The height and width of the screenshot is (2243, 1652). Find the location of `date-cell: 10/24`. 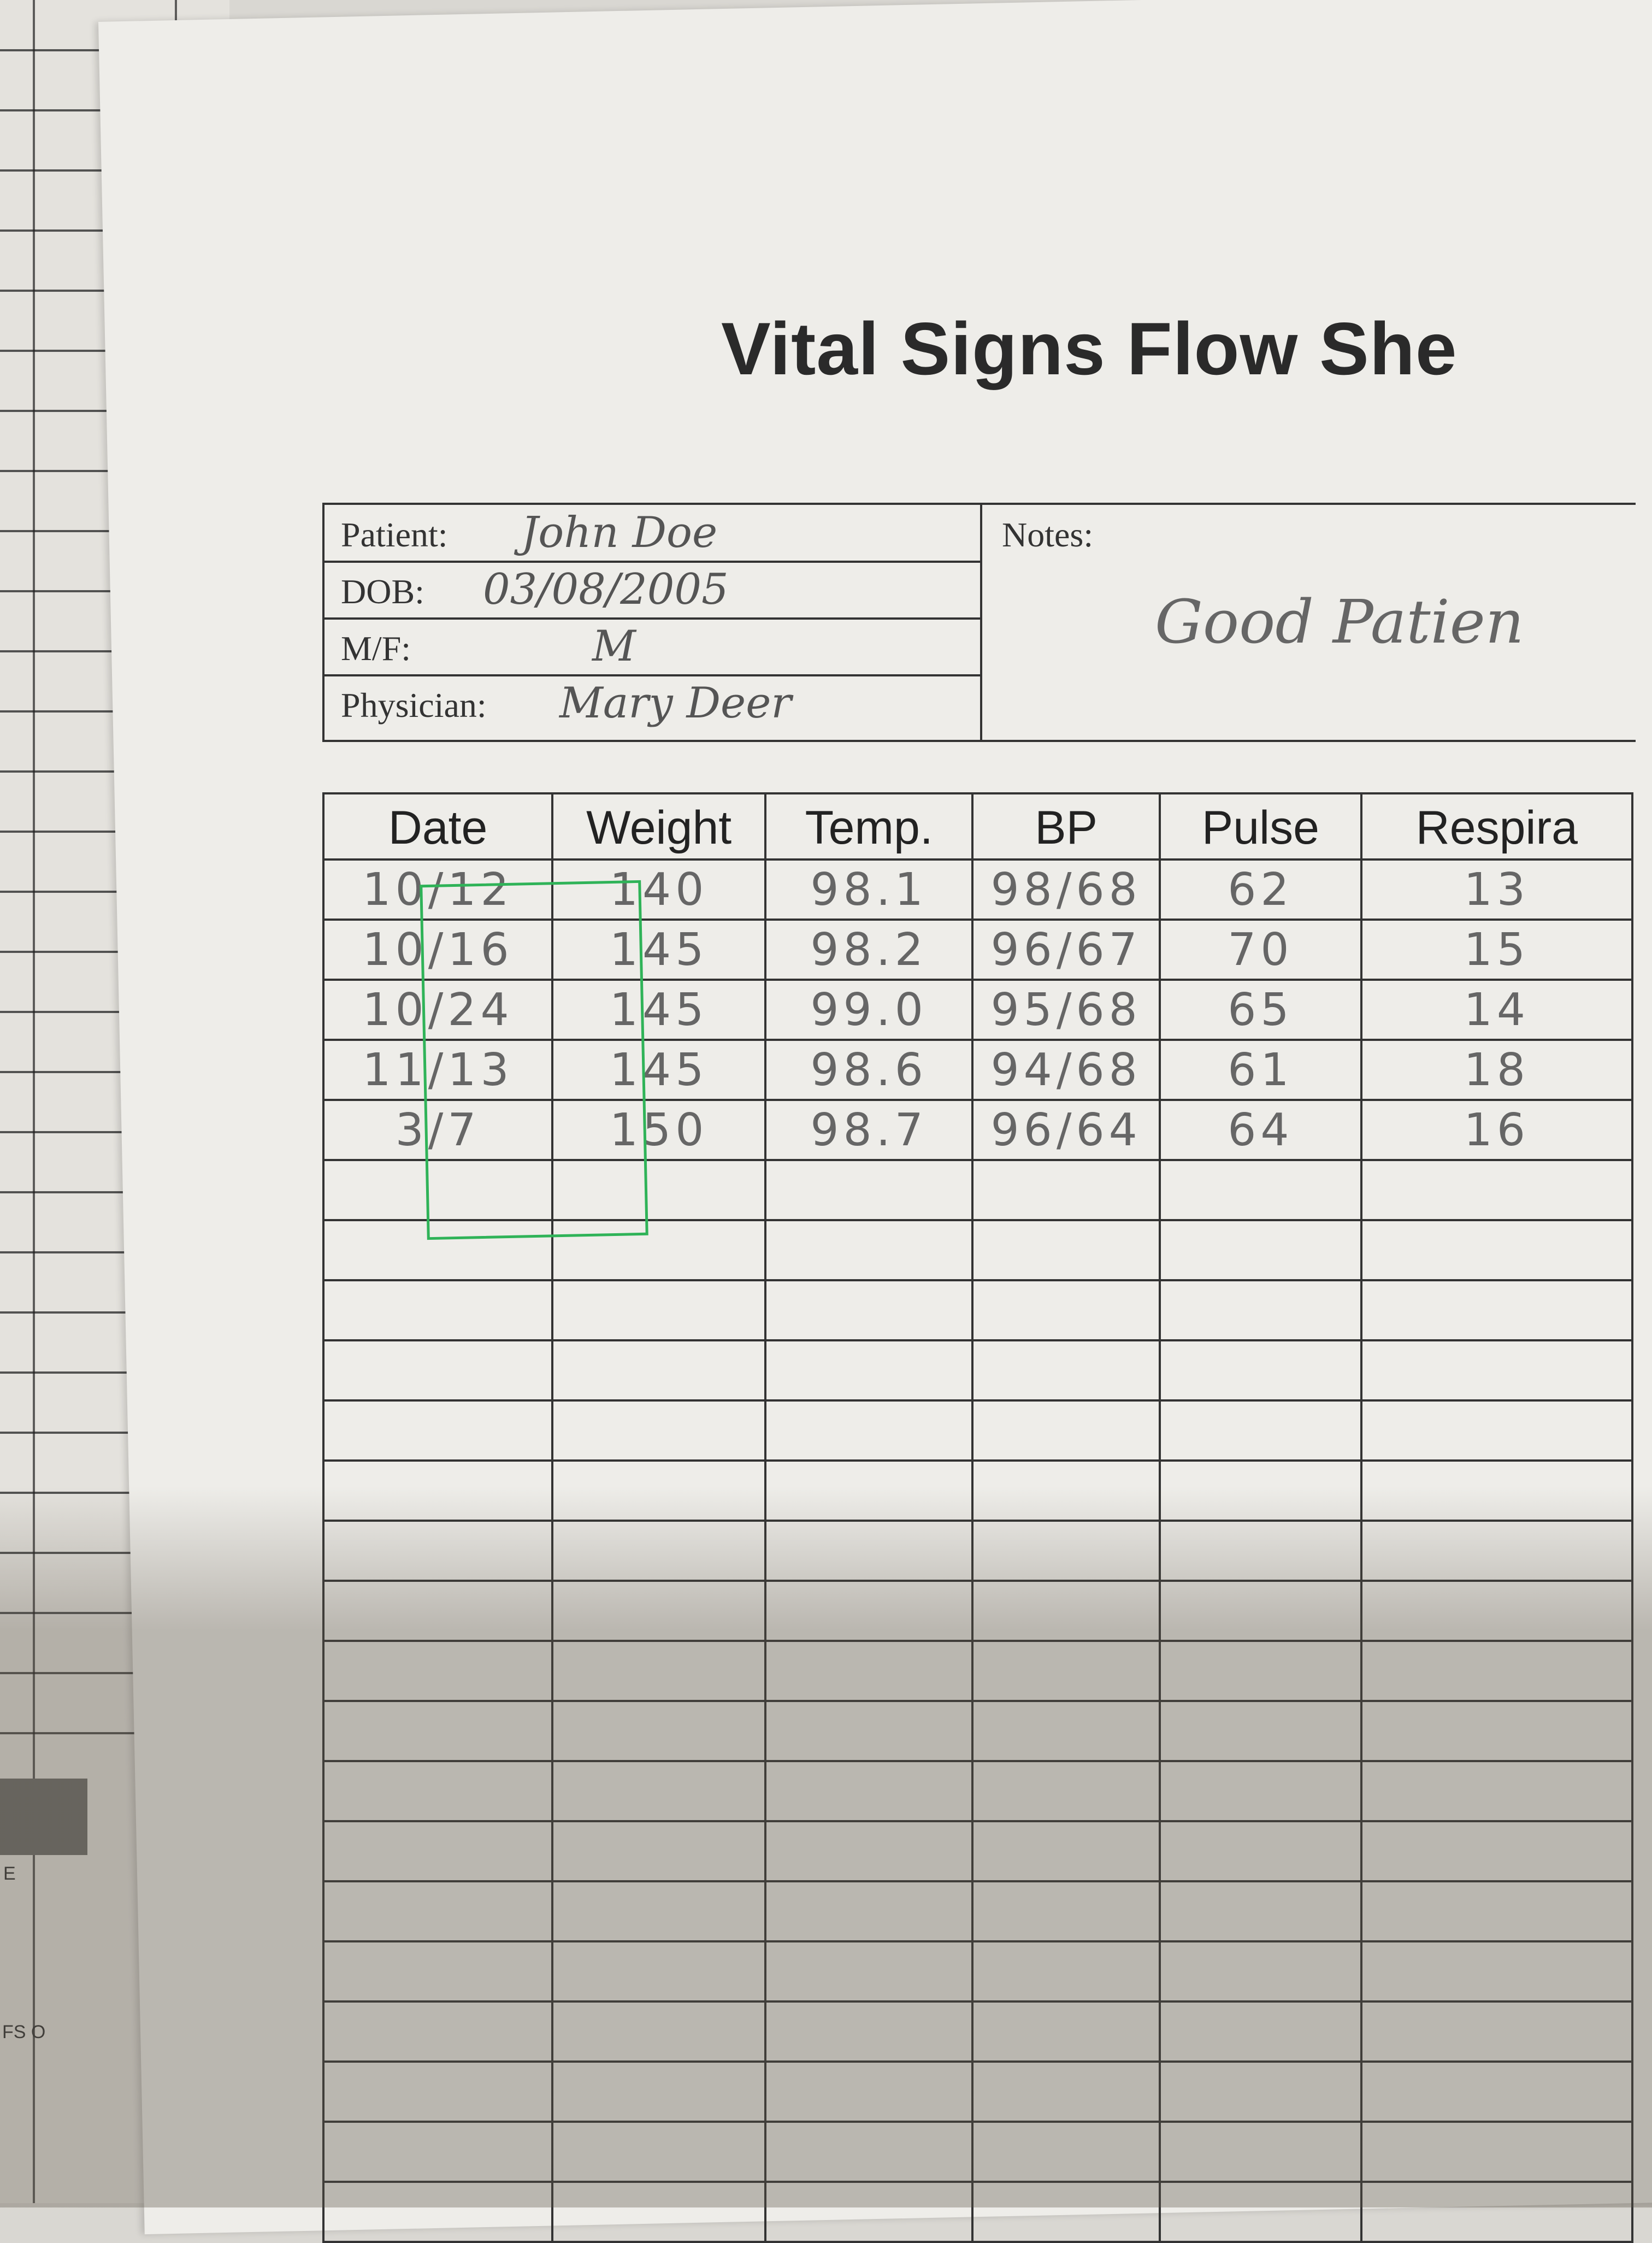

date-cell: 10/24 is located at coordinates (438, 1010).